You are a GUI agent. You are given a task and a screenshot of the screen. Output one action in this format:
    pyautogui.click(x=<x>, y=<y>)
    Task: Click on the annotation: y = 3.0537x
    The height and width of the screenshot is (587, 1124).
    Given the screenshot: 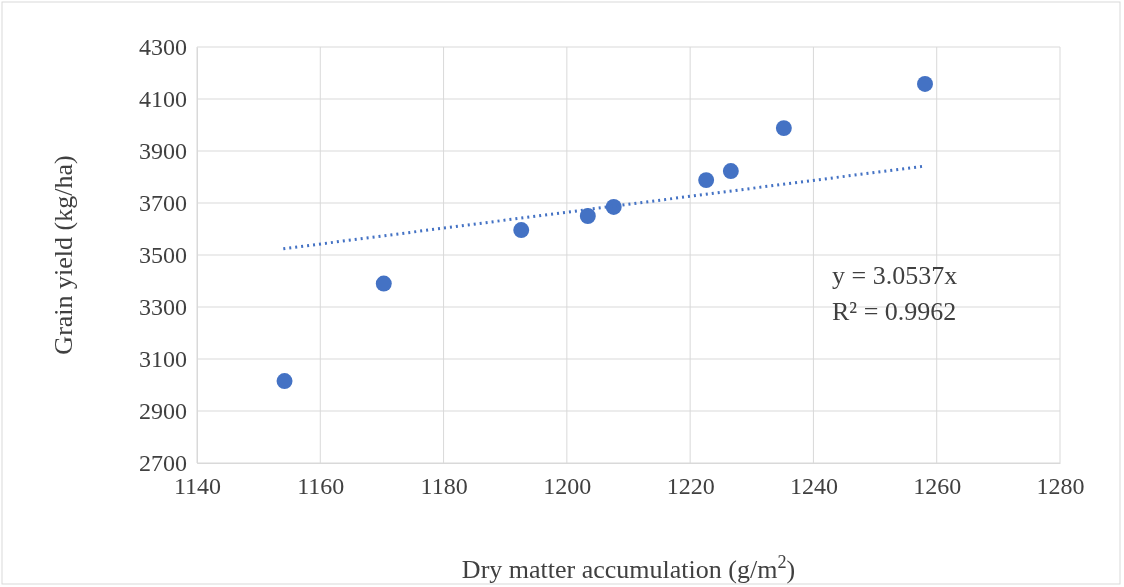 What is the action you would take?
    pyautogui.click(x=895, y=275)
    